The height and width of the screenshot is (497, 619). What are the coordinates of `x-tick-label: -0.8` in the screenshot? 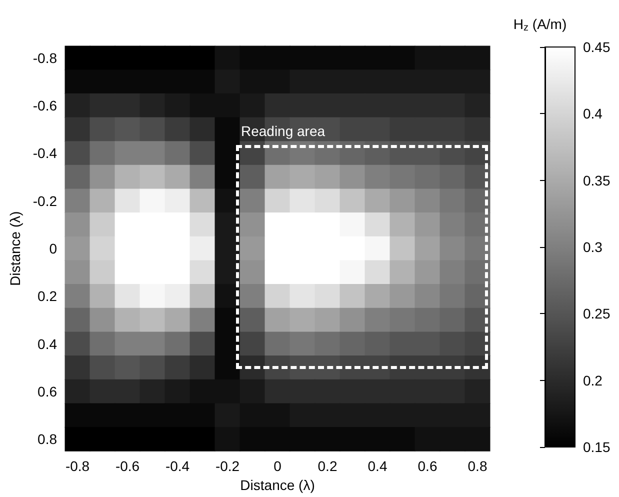 It's located at (77, 466).